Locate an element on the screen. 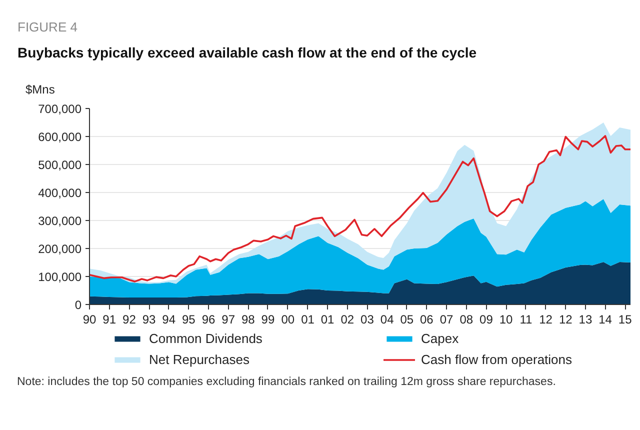  x-tick-label: 95 is located at coordinates (189, 319).